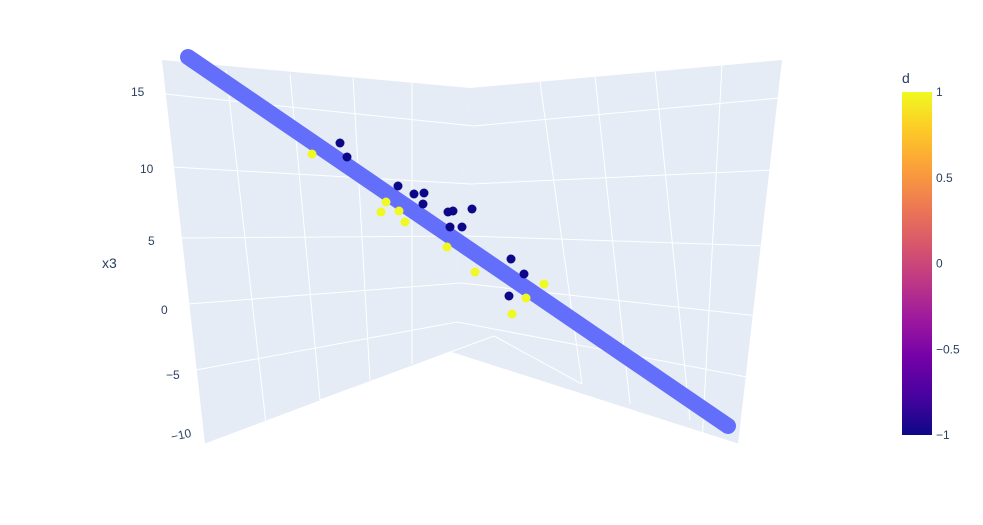  What do you see at coordinates (151, 241) in the screenshot?
I see `z-tick-label: 5` at bounding box center [151, 241].